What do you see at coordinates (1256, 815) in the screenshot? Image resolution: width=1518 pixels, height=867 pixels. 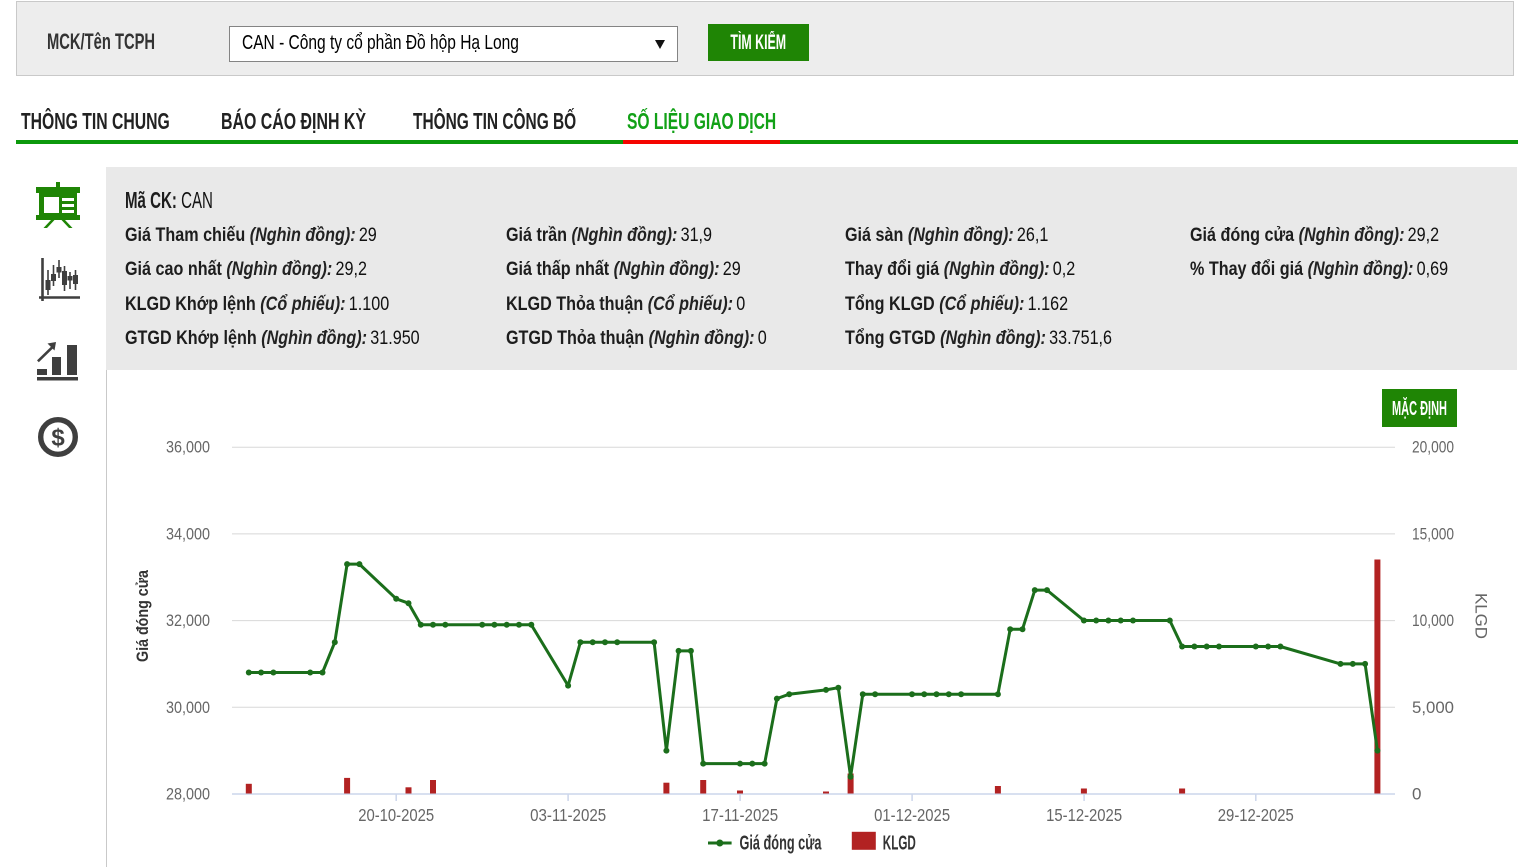 I see `svg-text: 29-12-2025` at bounding box center [1256, 815].